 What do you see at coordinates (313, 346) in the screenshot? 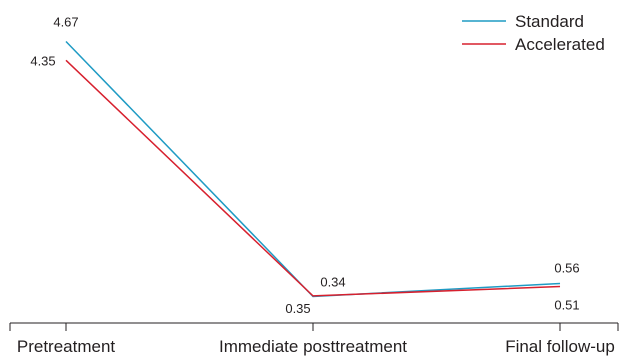
I see `x-tick-label-immediate-posttreatment: Immediate posttreatment` at bounding box center [313, 346].